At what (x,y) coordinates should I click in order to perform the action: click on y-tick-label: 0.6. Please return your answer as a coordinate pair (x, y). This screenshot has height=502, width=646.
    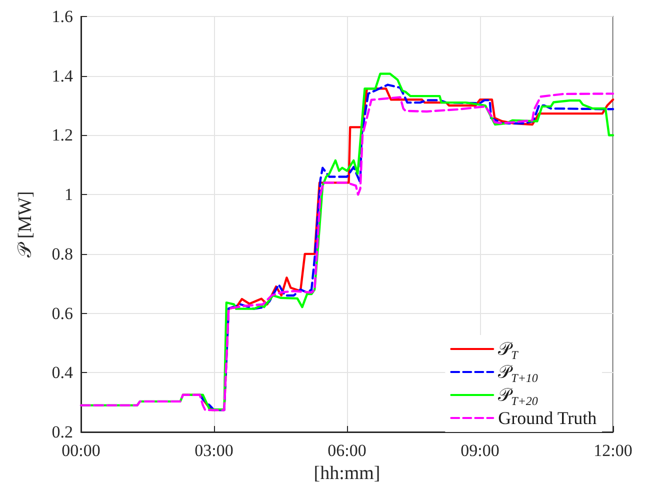
    Looking at the image, I should click on (62, 313).